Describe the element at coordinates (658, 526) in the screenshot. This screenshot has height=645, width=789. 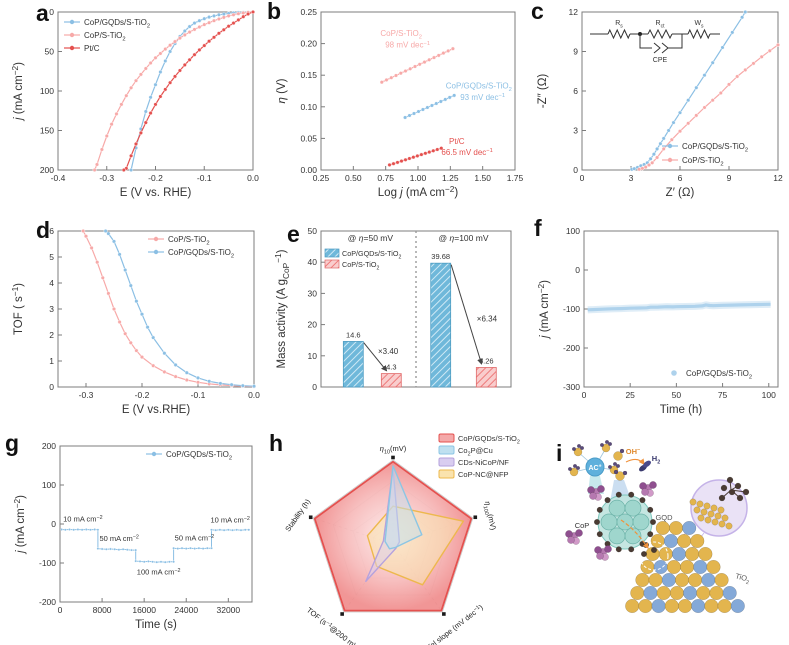
I see `panel-i-mechanism-schematic: AC+​ OH−​ H2​ CoP GQD TiO2​` at that location.